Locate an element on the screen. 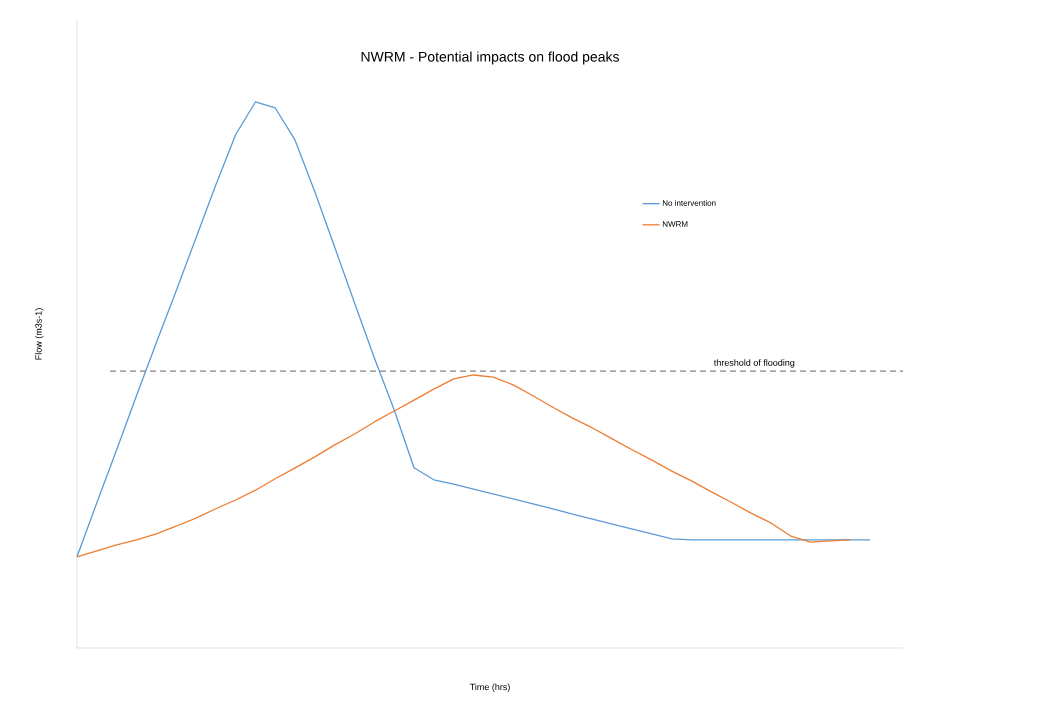  legend-label: NWRM is located at coordinates (675, 224).